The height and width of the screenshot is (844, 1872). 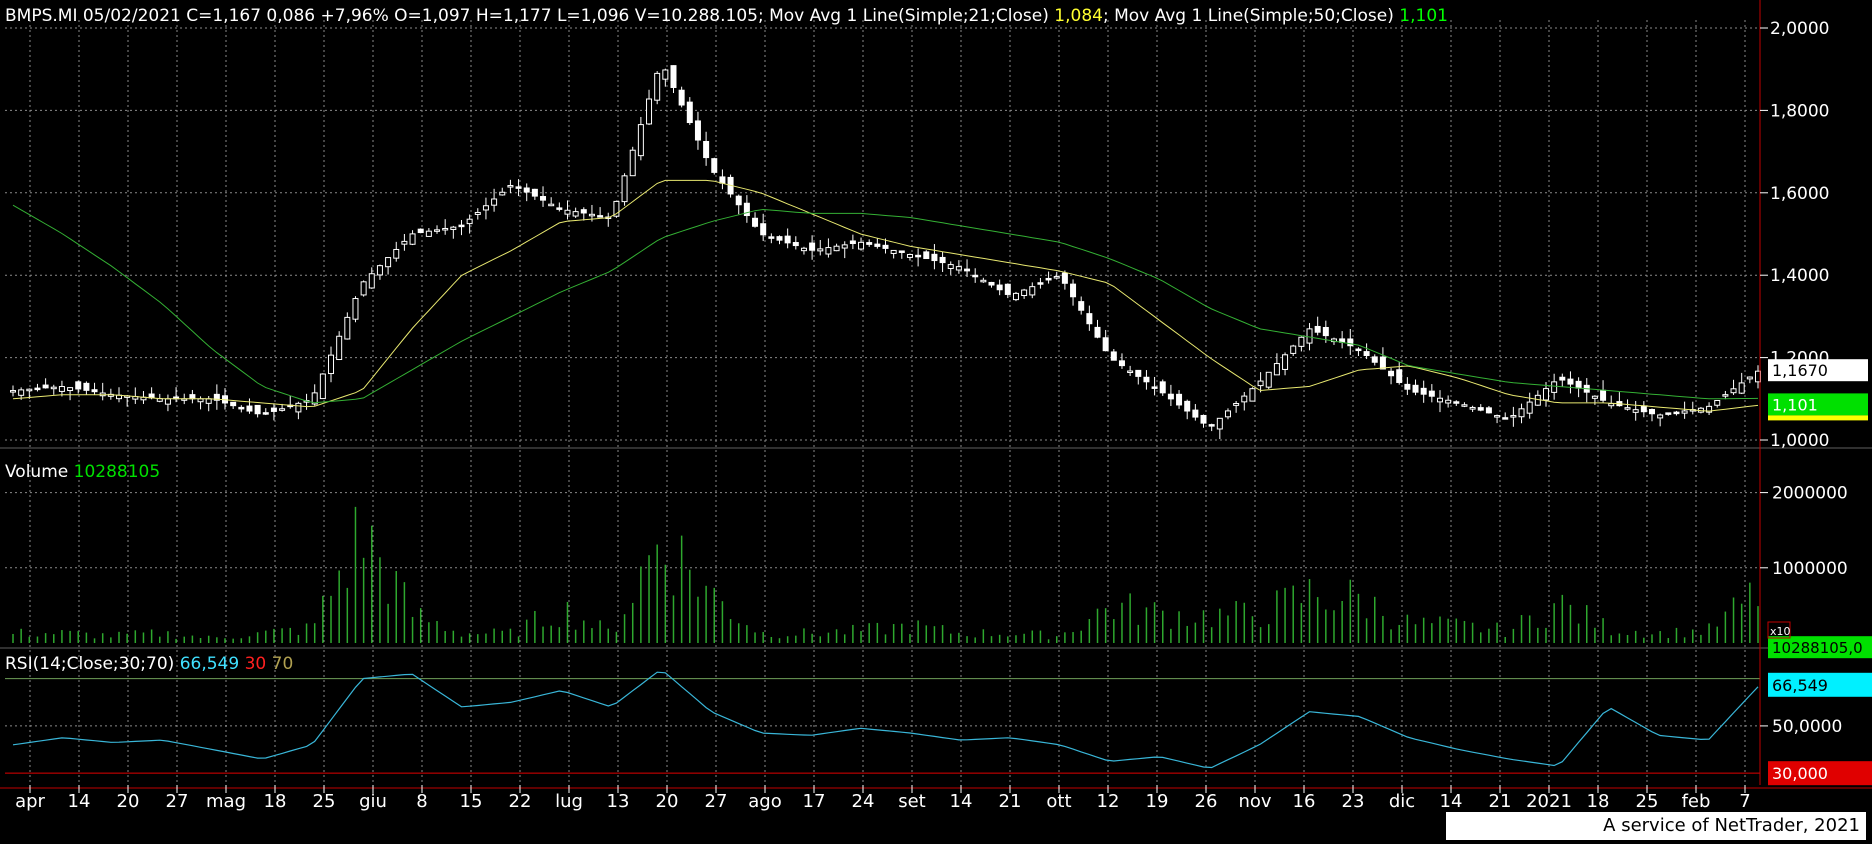 What do you see at coordinates (1423, 16) in the screenshot?
I see `ma50-value: 1,101` at bounding box center [1423, 16].